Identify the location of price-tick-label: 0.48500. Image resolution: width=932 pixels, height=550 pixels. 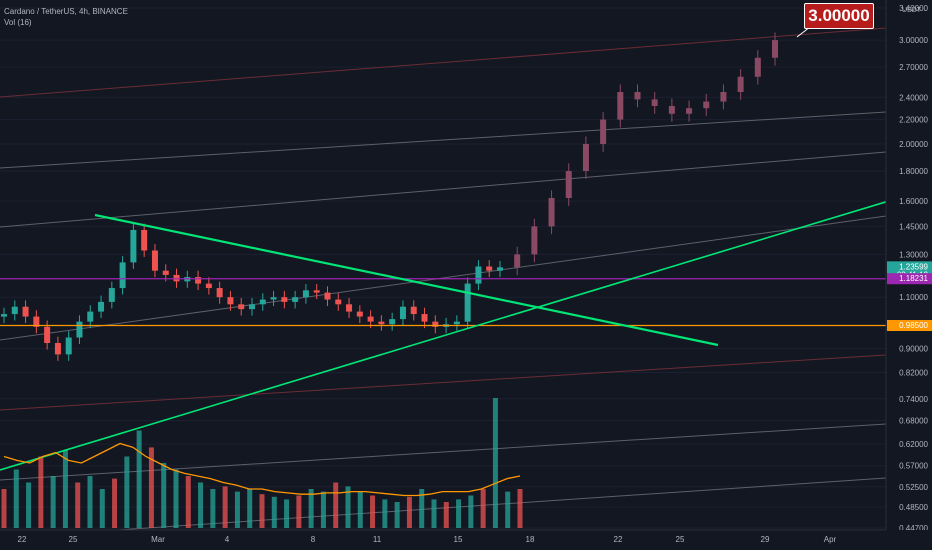
(913, 507).